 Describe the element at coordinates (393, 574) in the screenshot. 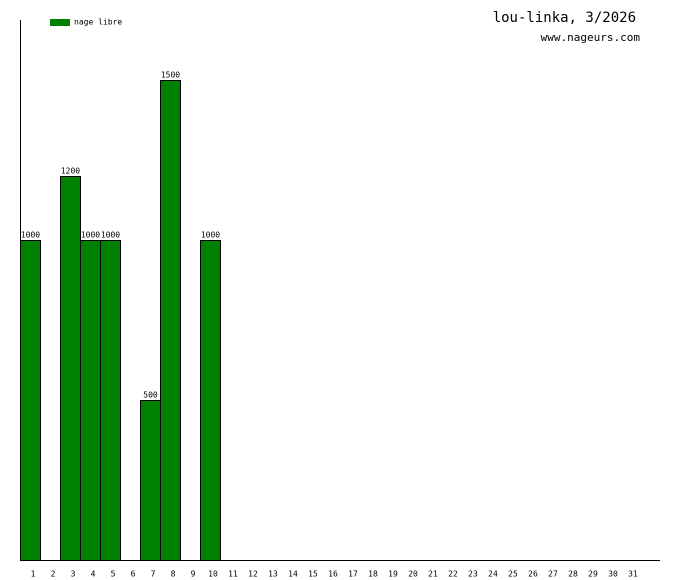

I see `x-tick-label: 19` at that location.